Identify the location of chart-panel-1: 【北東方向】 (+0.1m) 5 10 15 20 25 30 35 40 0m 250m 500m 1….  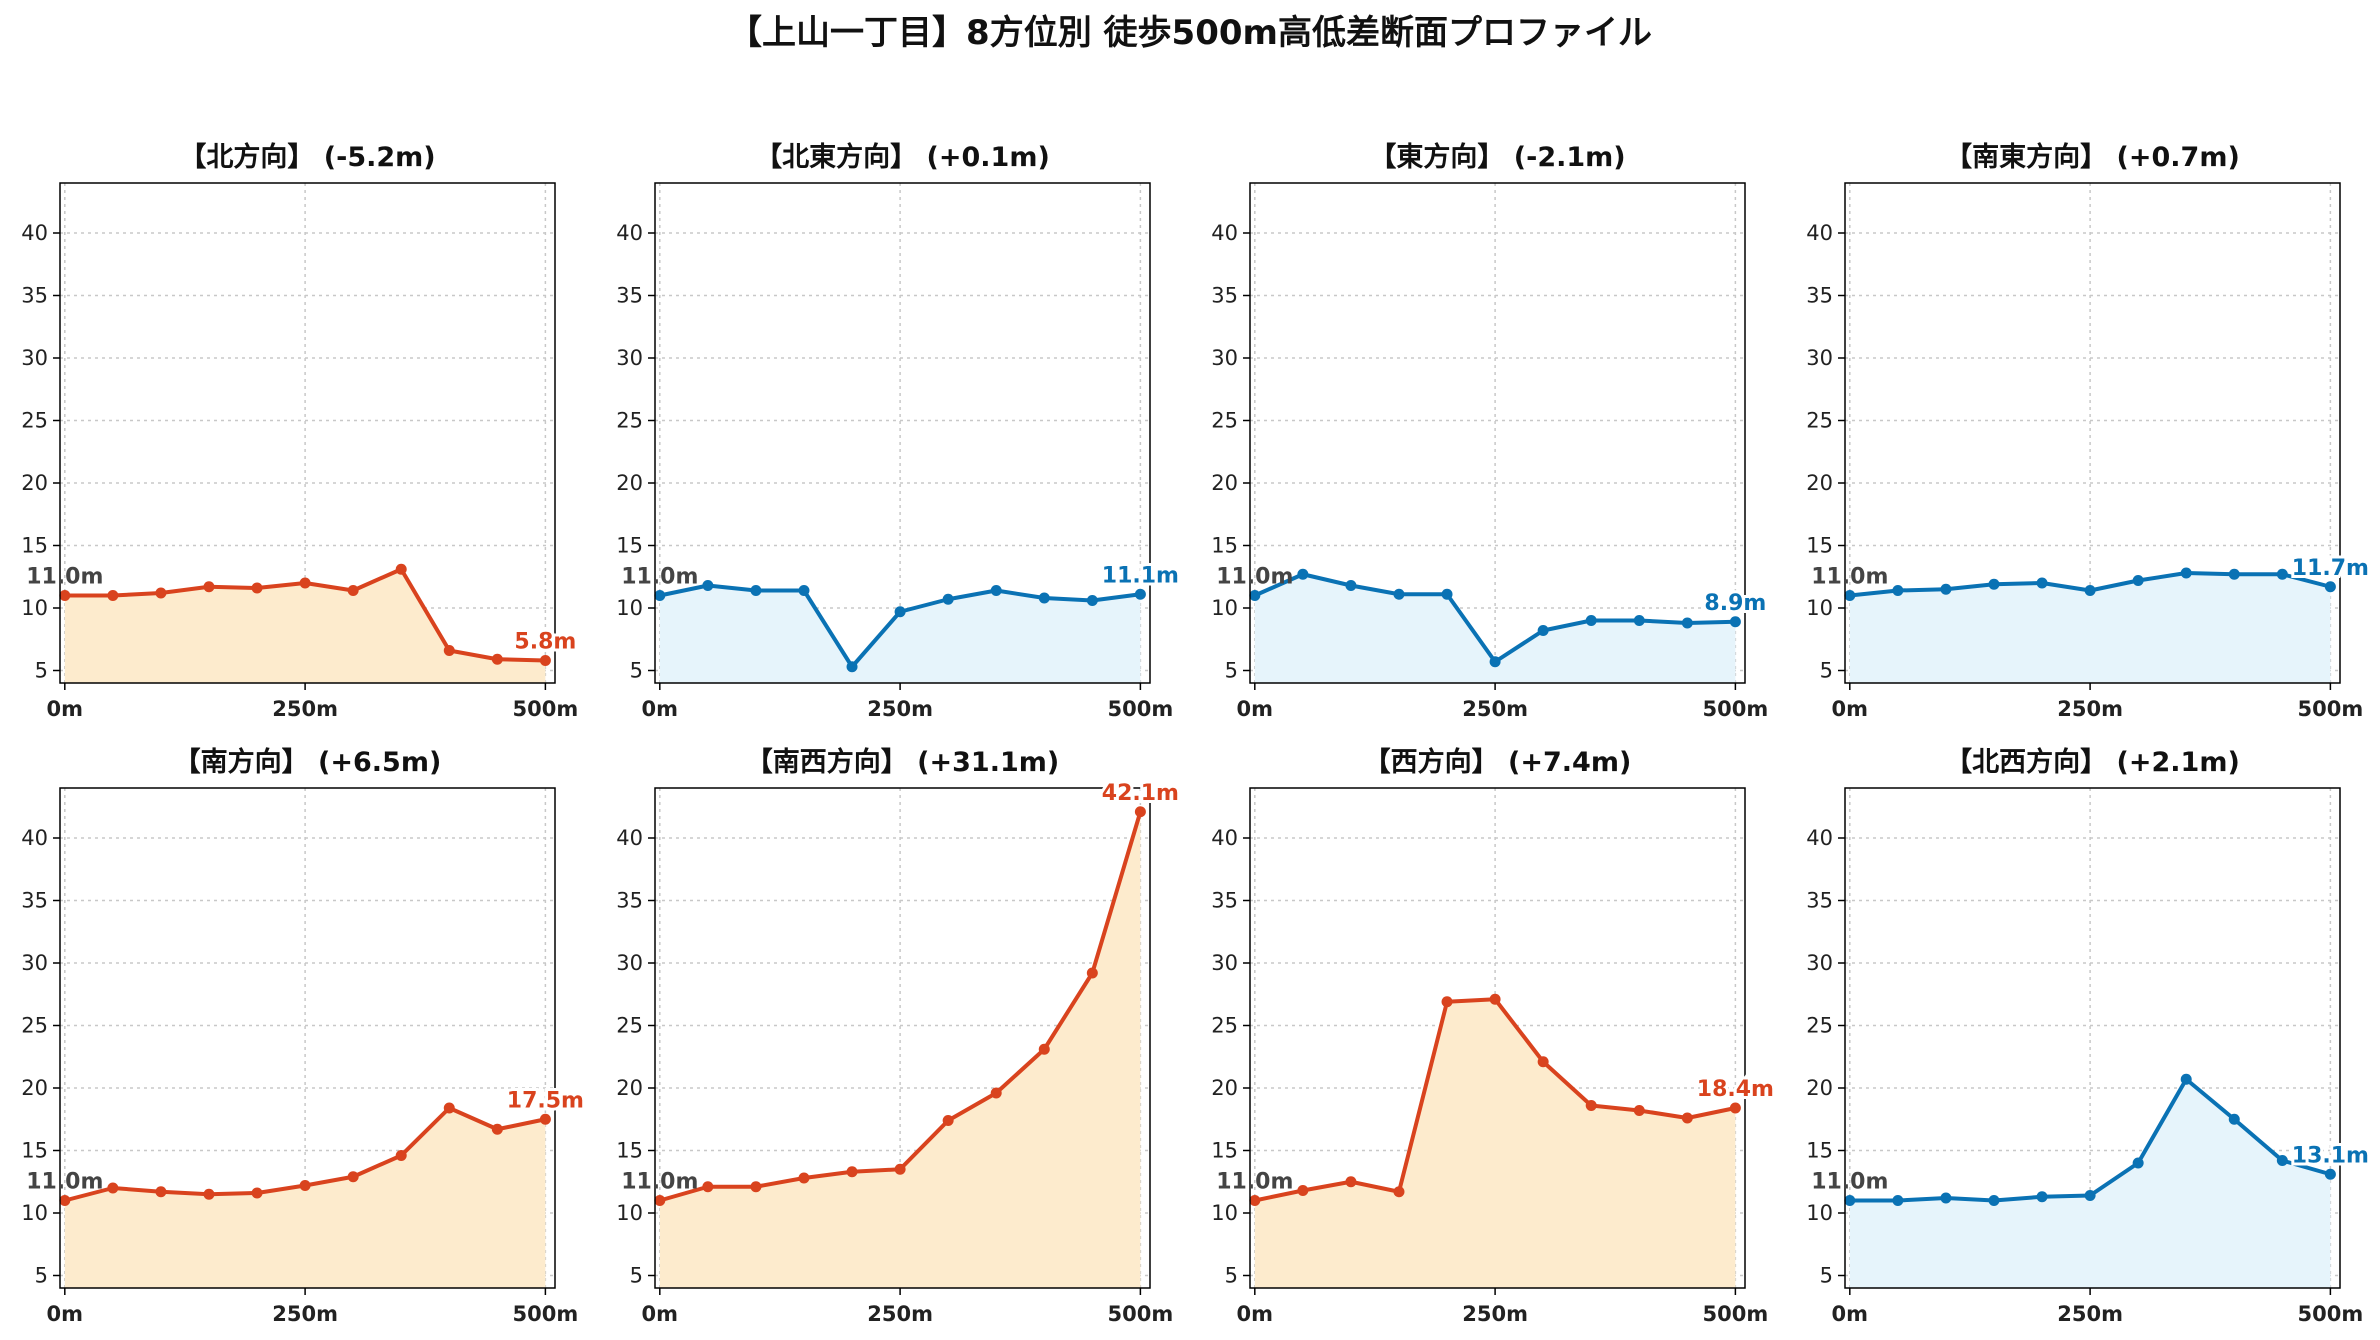
(899, 431).